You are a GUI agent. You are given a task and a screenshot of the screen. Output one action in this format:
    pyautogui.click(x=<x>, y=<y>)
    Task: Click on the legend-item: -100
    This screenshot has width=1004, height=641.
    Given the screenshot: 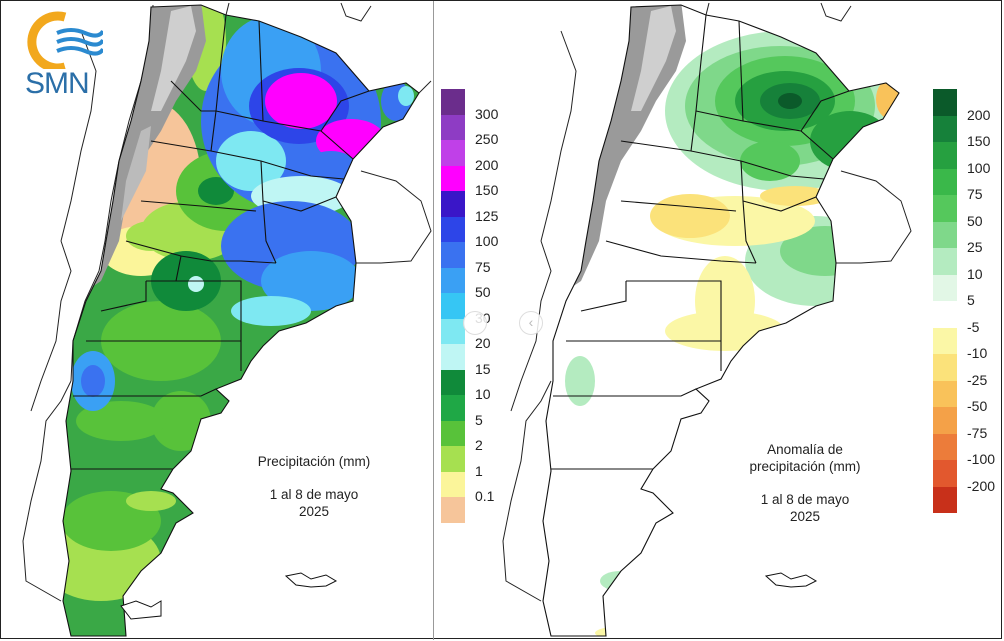 What is the action you would take?
    pyautogui.click(x=968, y=450)
    